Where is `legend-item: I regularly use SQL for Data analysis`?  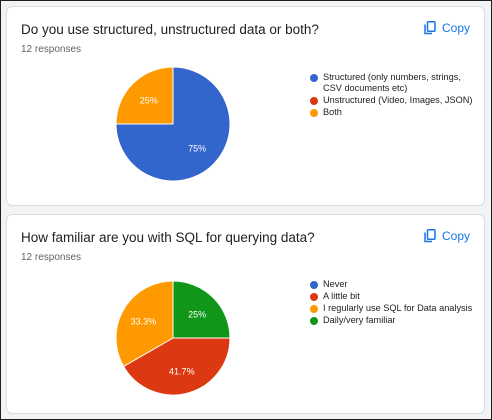 legend-item: I regularly use SQL for Data analysis is located at coordinates (391, 308).